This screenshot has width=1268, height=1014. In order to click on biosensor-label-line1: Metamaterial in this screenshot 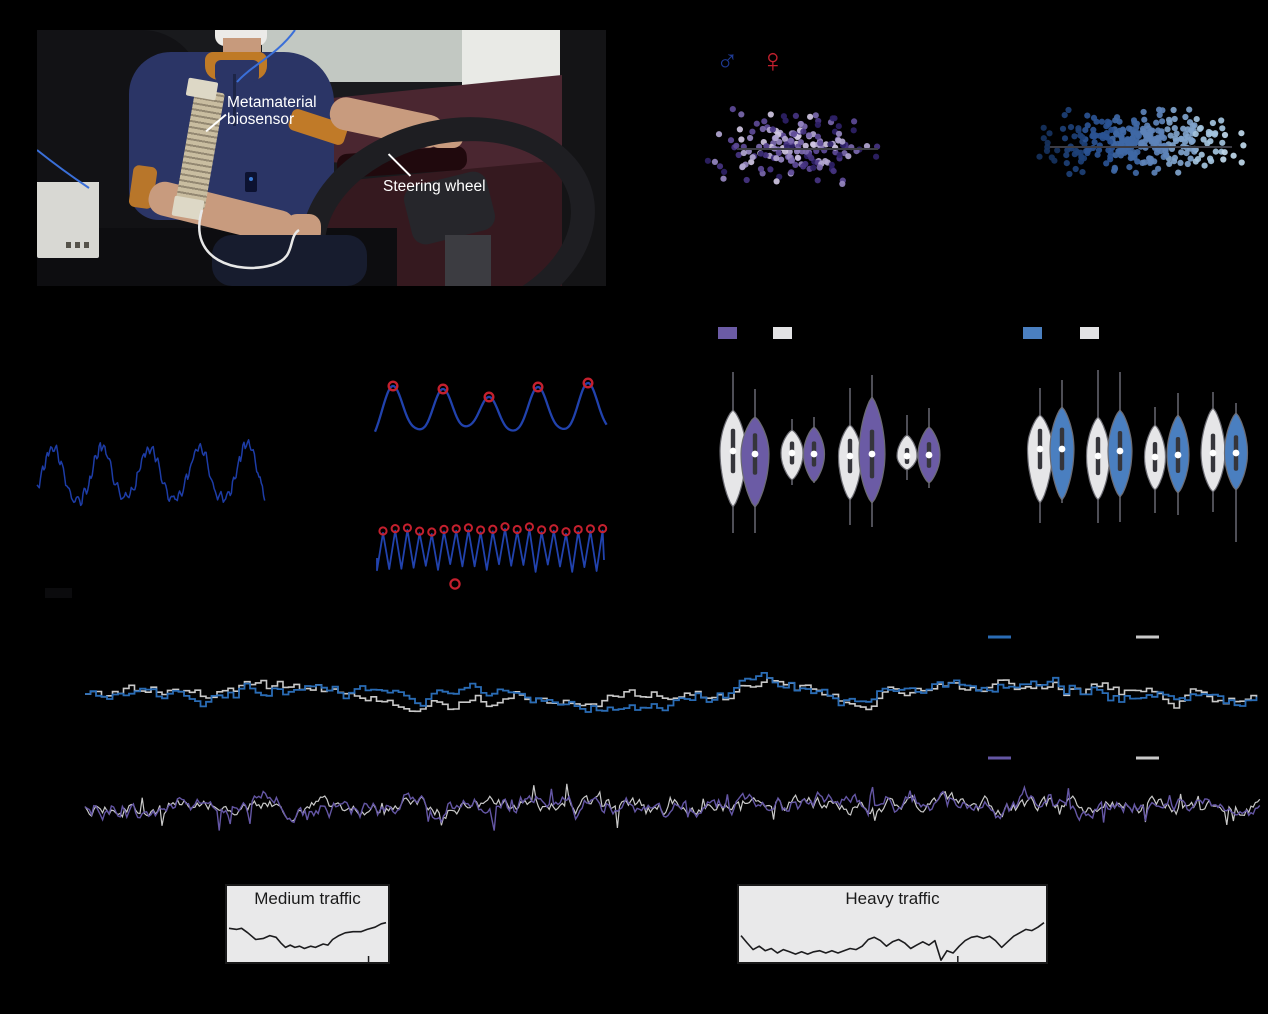, I will do `click(272, 102)`.